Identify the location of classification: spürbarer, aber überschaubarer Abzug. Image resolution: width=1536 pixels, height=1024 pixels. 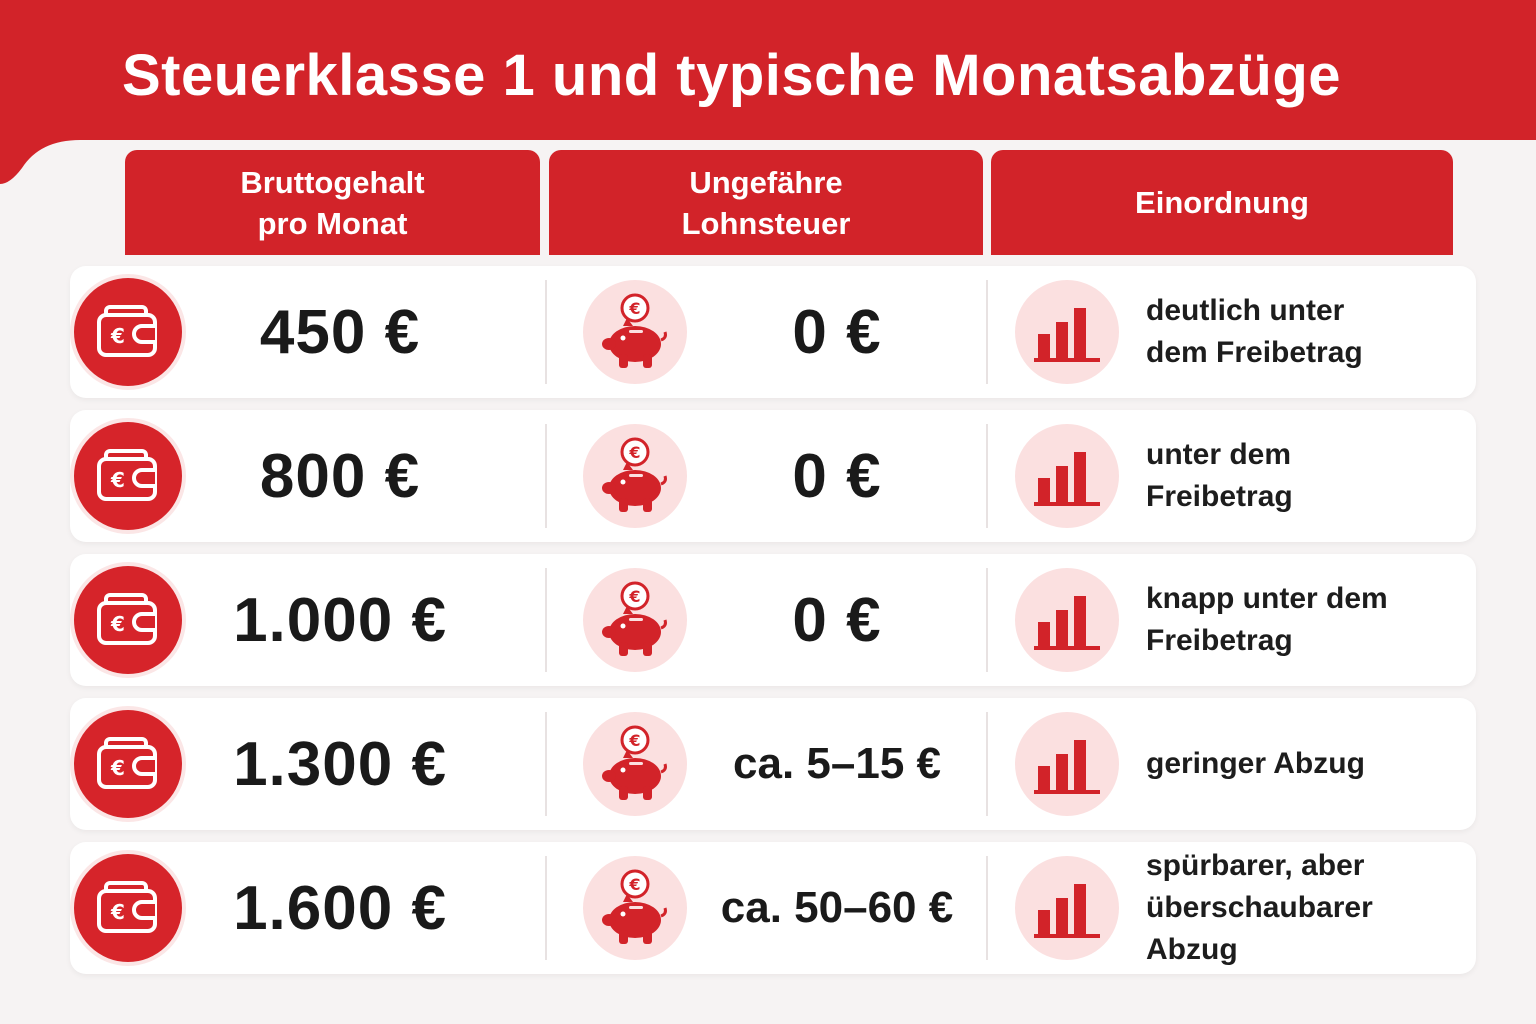
(1308, 908).